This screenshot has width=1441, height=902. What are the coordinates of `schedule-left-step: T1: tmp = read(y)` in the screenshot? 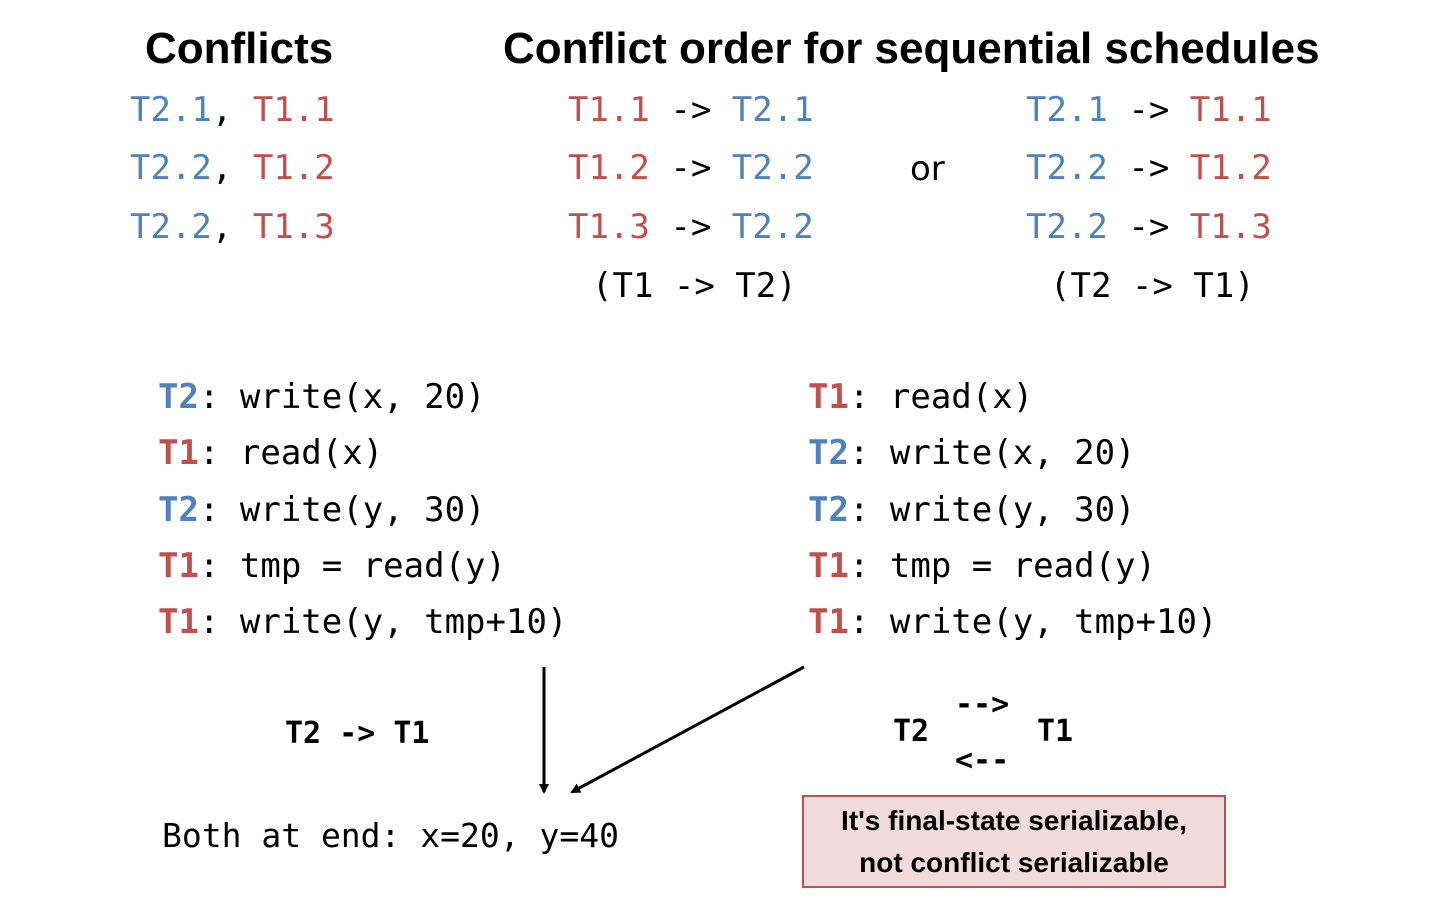 It's located at (332, 566).